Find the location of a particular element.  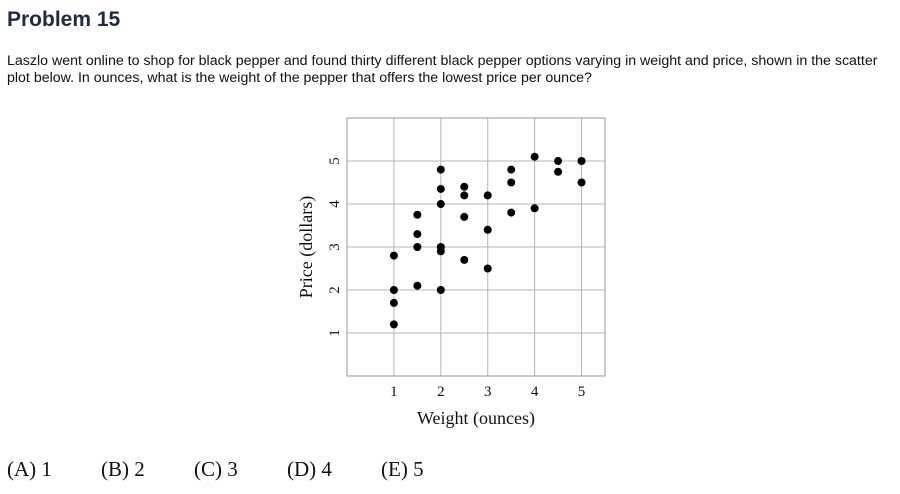

choice-e: (E) 5 is located at coordinates (402, 469).